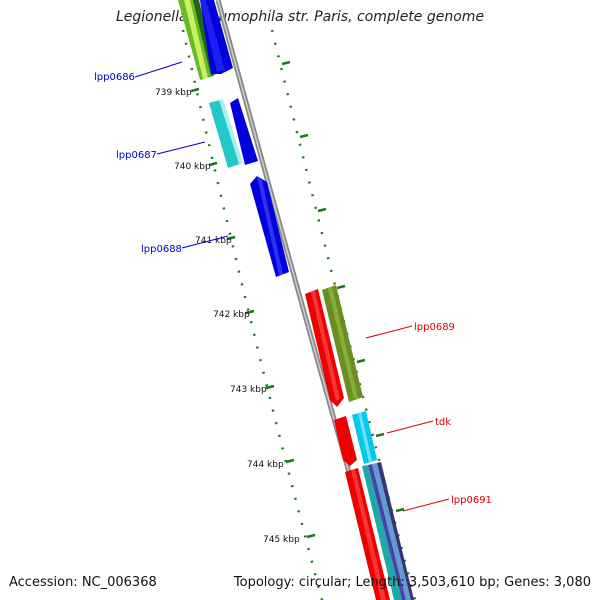  Describe the element at coordinates (161, 249) in the screenshot. I see `gene-label-lpp0688: lpp0688` at that location.